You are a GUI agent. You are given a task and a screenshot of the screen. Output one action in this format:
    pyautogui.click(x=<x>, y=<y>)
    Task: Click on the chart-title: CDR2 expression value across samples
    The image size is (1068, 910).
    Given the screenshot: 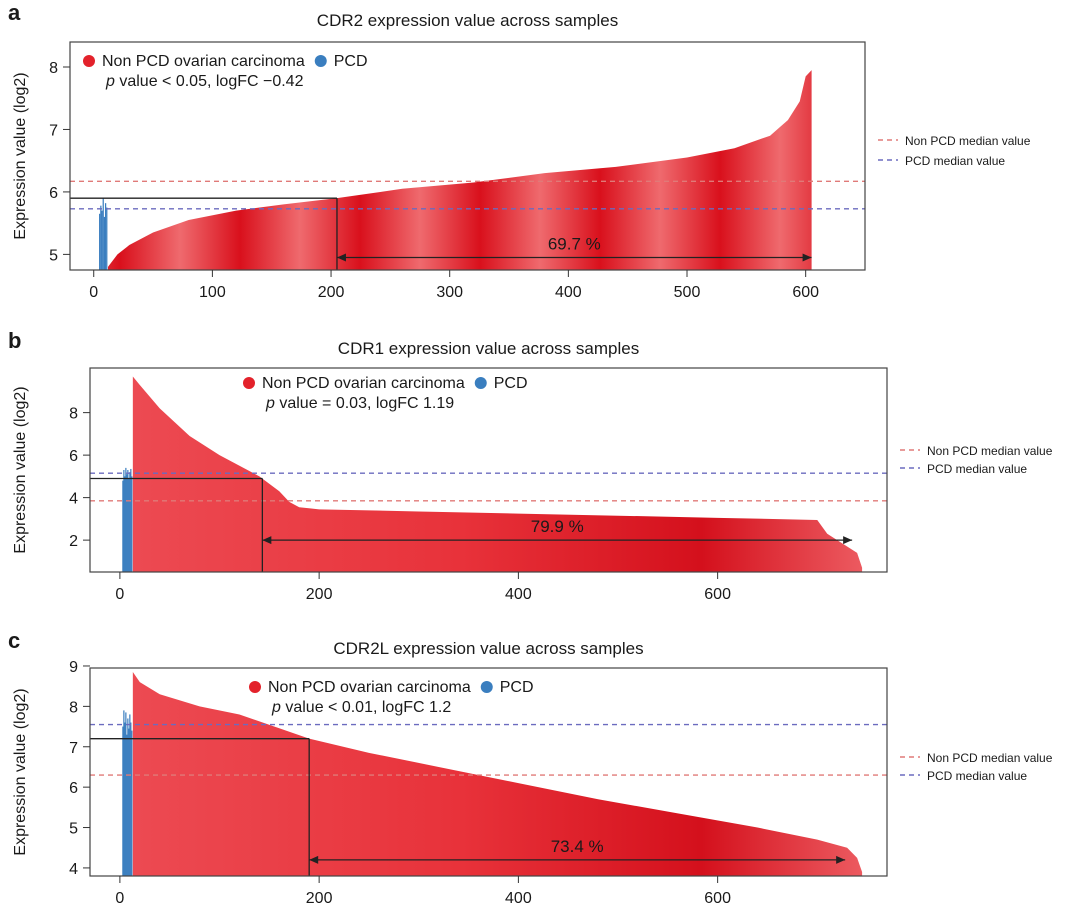 What is the action you would take?
    pyautogui.click(x=467, y=20)
    